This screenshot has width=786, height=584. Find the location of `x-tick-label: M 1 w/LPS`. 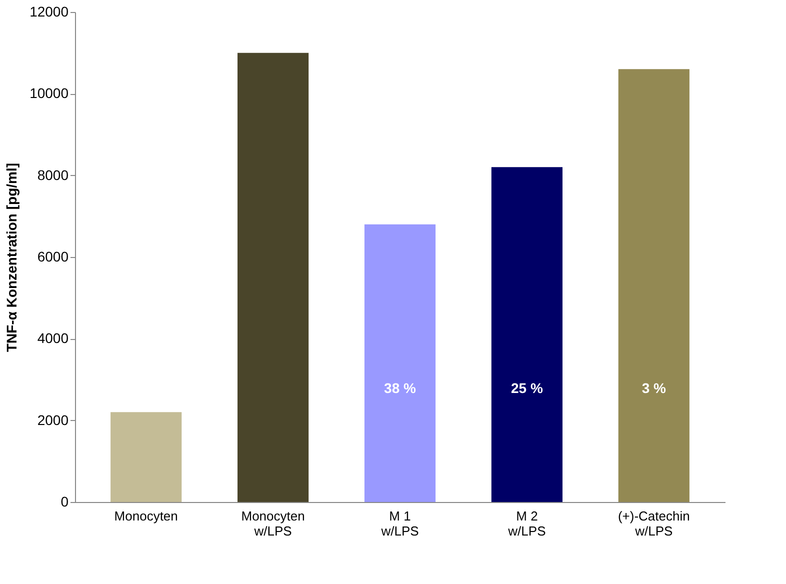

x-tick-label: M 1 w/LPS is located at coordinates (400, 523).